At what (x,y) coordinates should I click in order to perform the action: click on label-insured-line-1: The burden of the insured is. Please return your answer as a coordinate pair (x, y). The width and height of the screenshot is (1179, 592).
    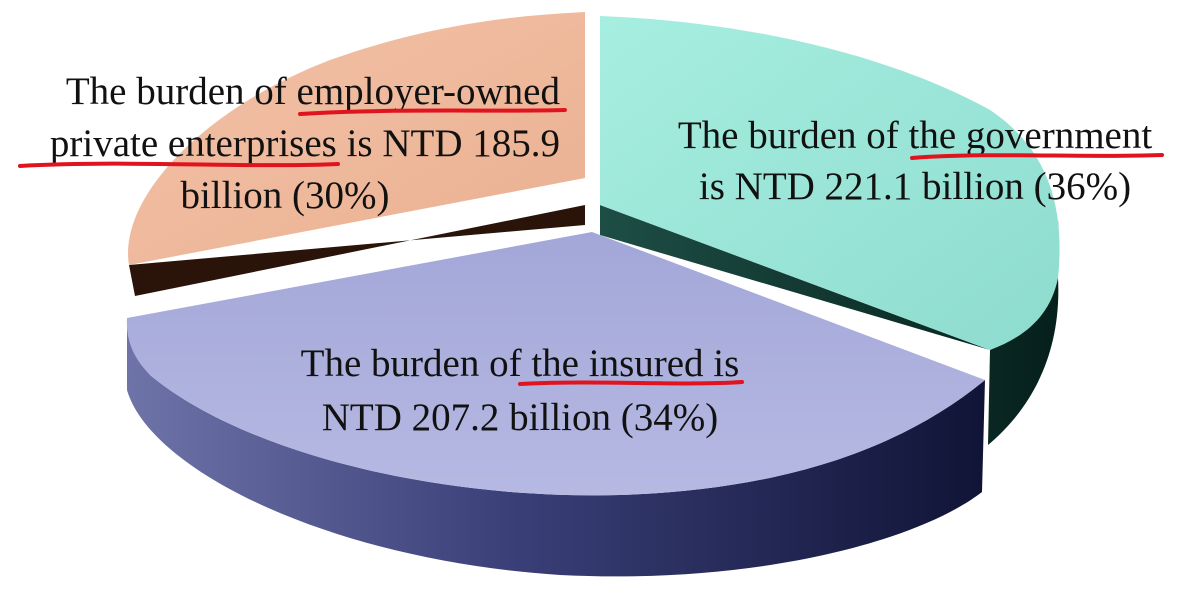
    Looking at the image, I should click on (520, 363).